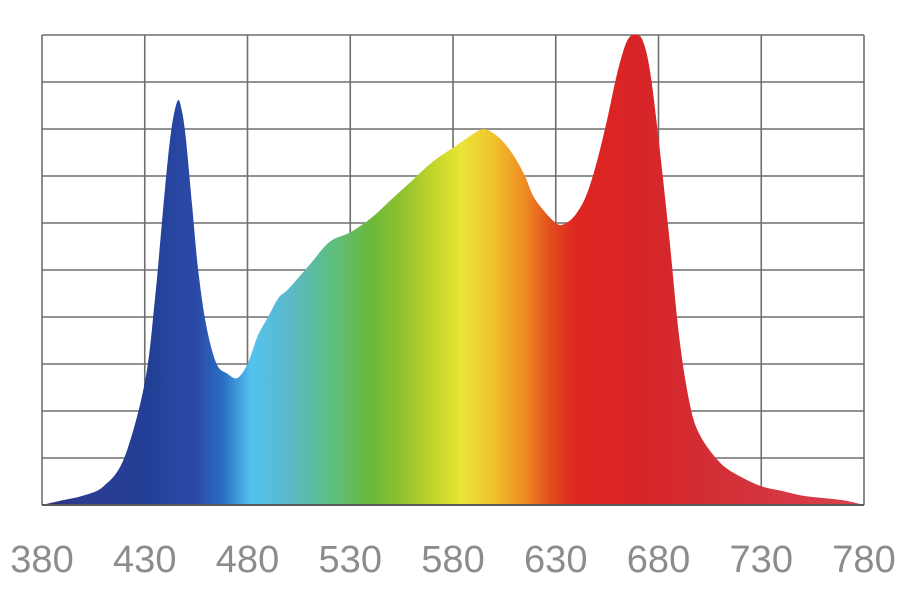  I want to click on x-tick-label: 480, so click(247, 560).